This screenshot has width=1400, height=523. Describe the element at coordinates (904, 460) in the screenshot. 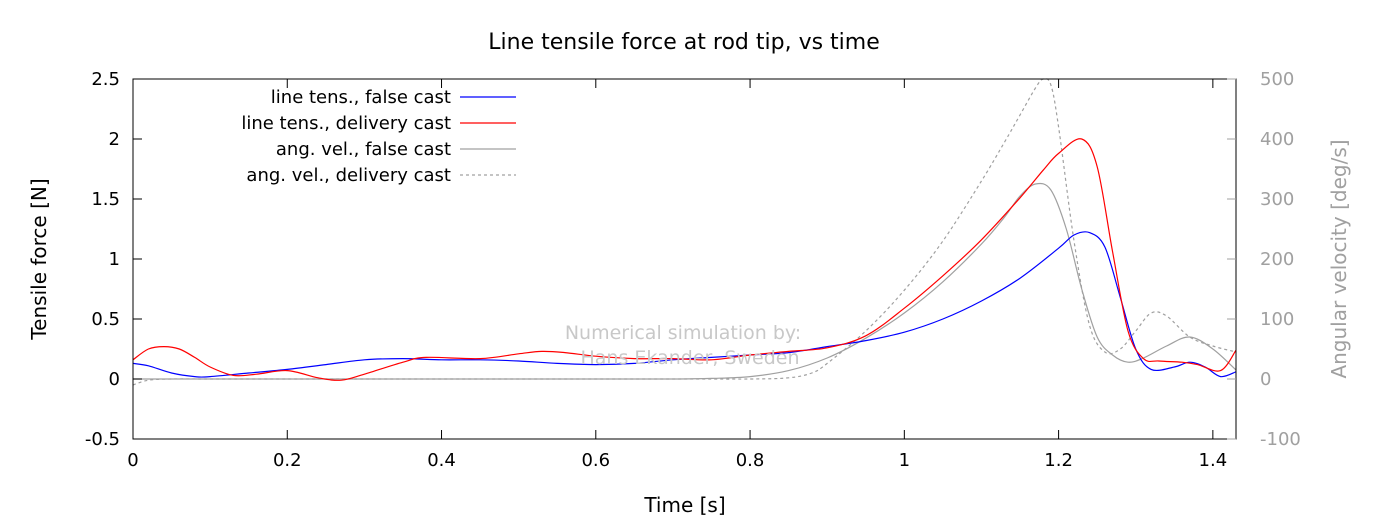

I see `x-tick-label-5: 1` at that location.